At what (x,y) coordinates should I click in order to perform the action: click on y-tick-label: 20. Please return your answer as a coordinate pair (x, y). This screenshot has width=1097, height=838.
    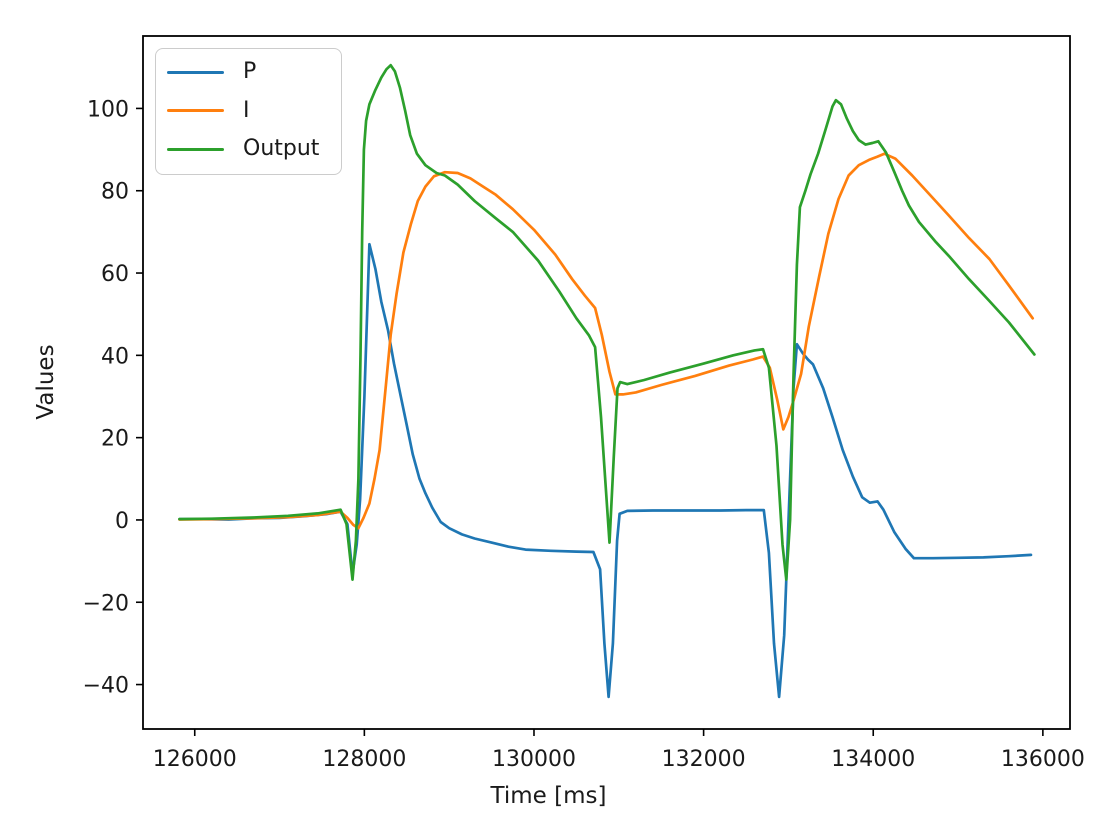
    Looking at the image, I should click on (115, 439).